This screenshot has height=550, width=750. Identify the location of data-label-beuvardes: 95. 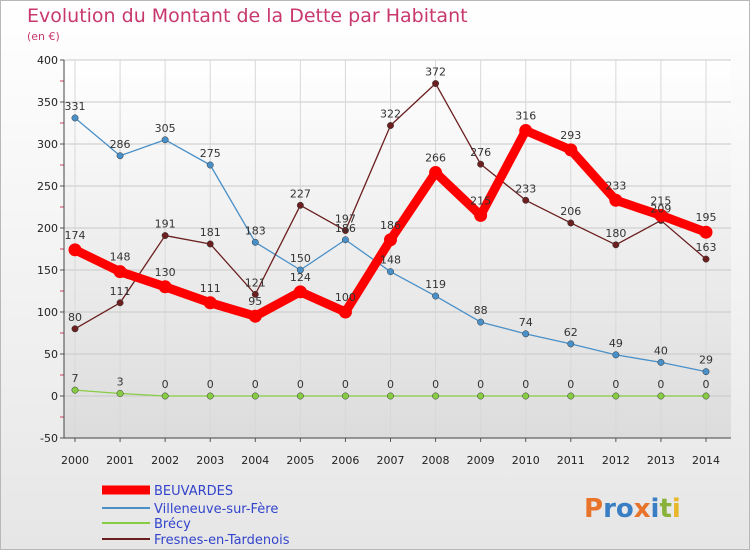
(255, 301).